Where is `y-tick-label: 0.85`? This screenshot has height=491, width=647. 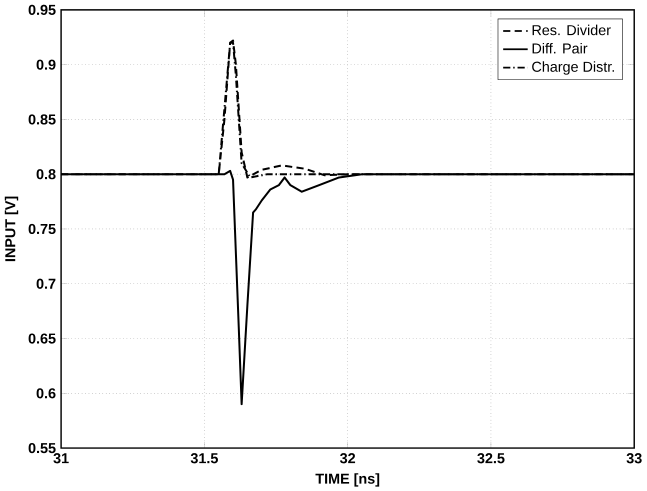
y-tick-label: 0.85 is located at coordinates (42, 119).